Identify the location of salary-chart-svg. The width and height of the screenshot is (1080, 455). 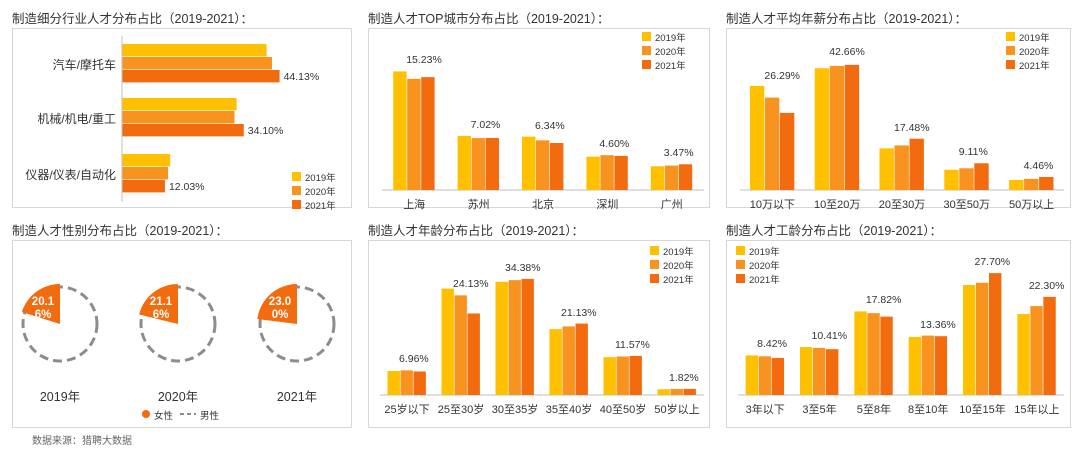
(902, 111).